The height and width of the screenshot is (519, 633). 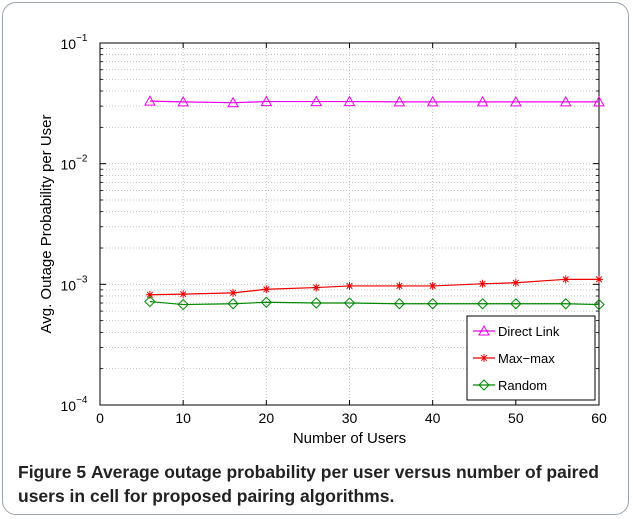 I want to click on x-tick-label: 20, so click(x=267, y=418).